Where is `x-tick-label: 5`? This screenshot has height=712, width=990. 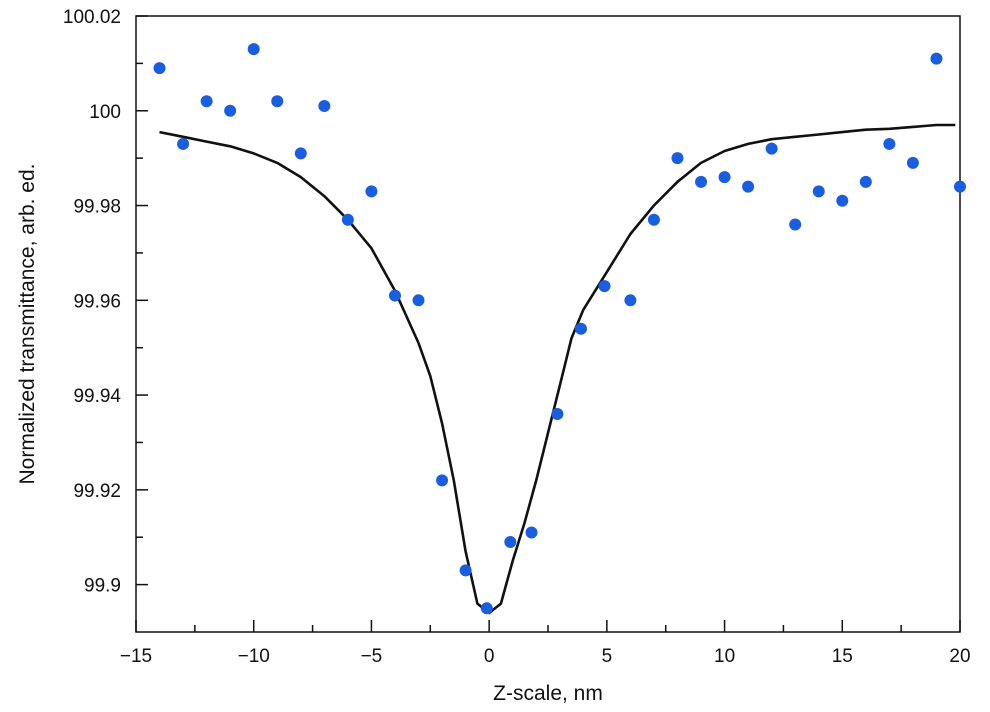 x-tick-label: 5 is located at coordinates (607, 656).